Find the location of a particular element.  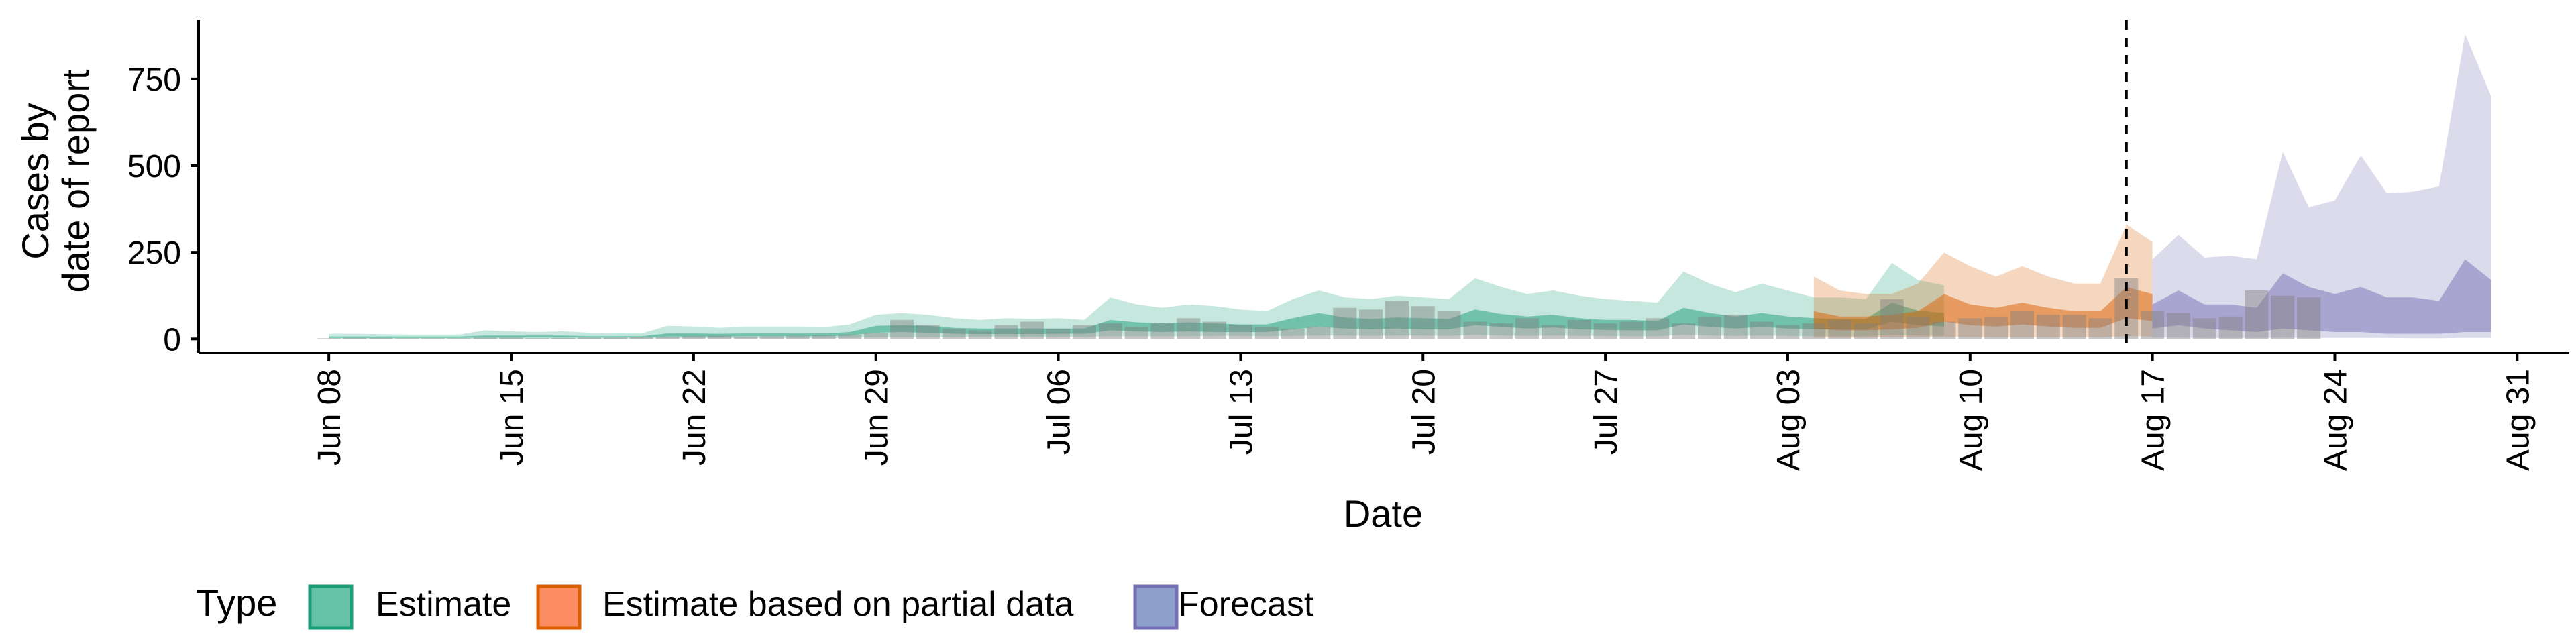

x-tick-label: Aug 03 is located at coordinates (1789, 420).